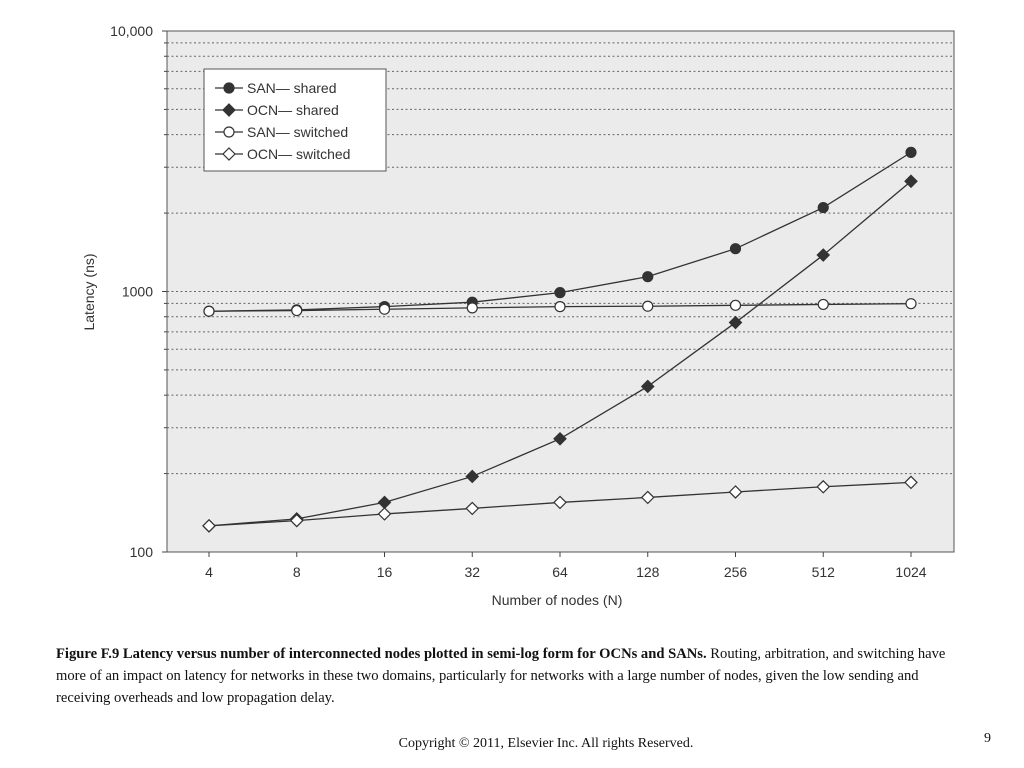 This screenshot has height=768, width=1024. I want to click on x-axis: 4 8 16 32 64 128 256 512 1024, so click(566, 566).